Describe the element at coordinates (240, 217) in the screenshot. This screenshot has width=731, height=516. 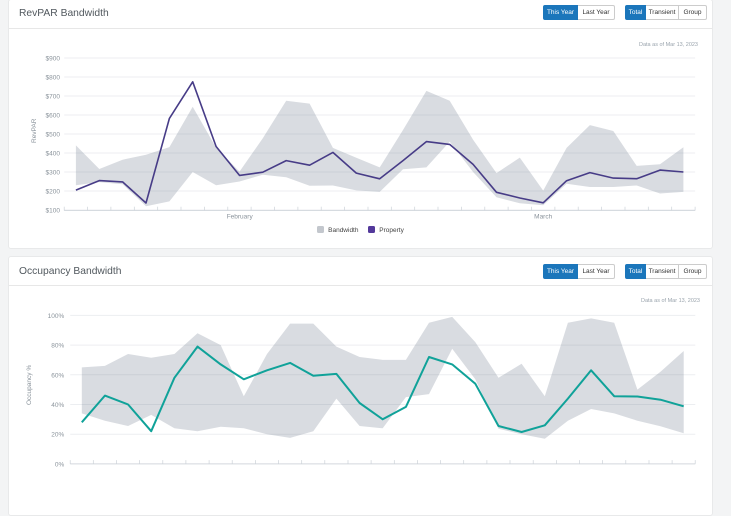
I see `svg-text: February` at that location.